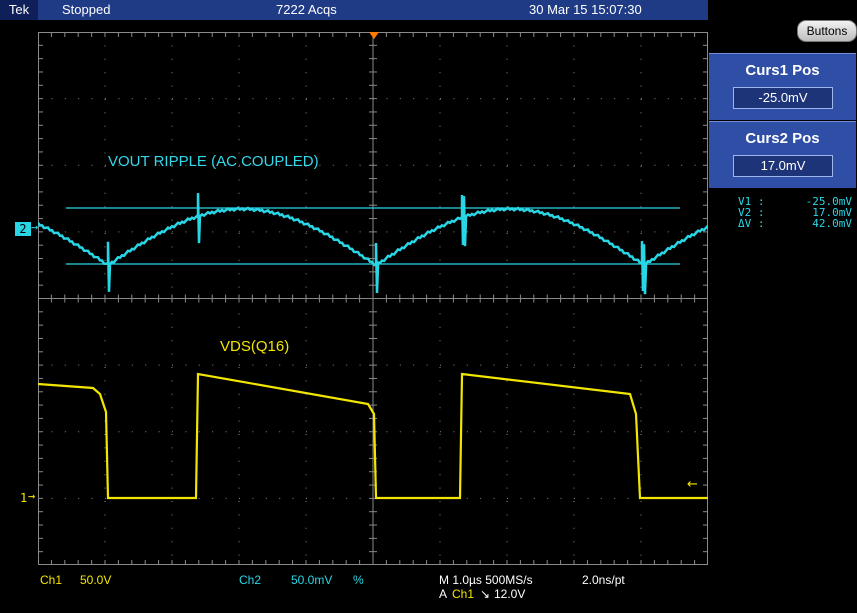 The width and height of the screenshot is (857, 613). I want to click on vds-label: VDS(Q16), so click(255, 346).